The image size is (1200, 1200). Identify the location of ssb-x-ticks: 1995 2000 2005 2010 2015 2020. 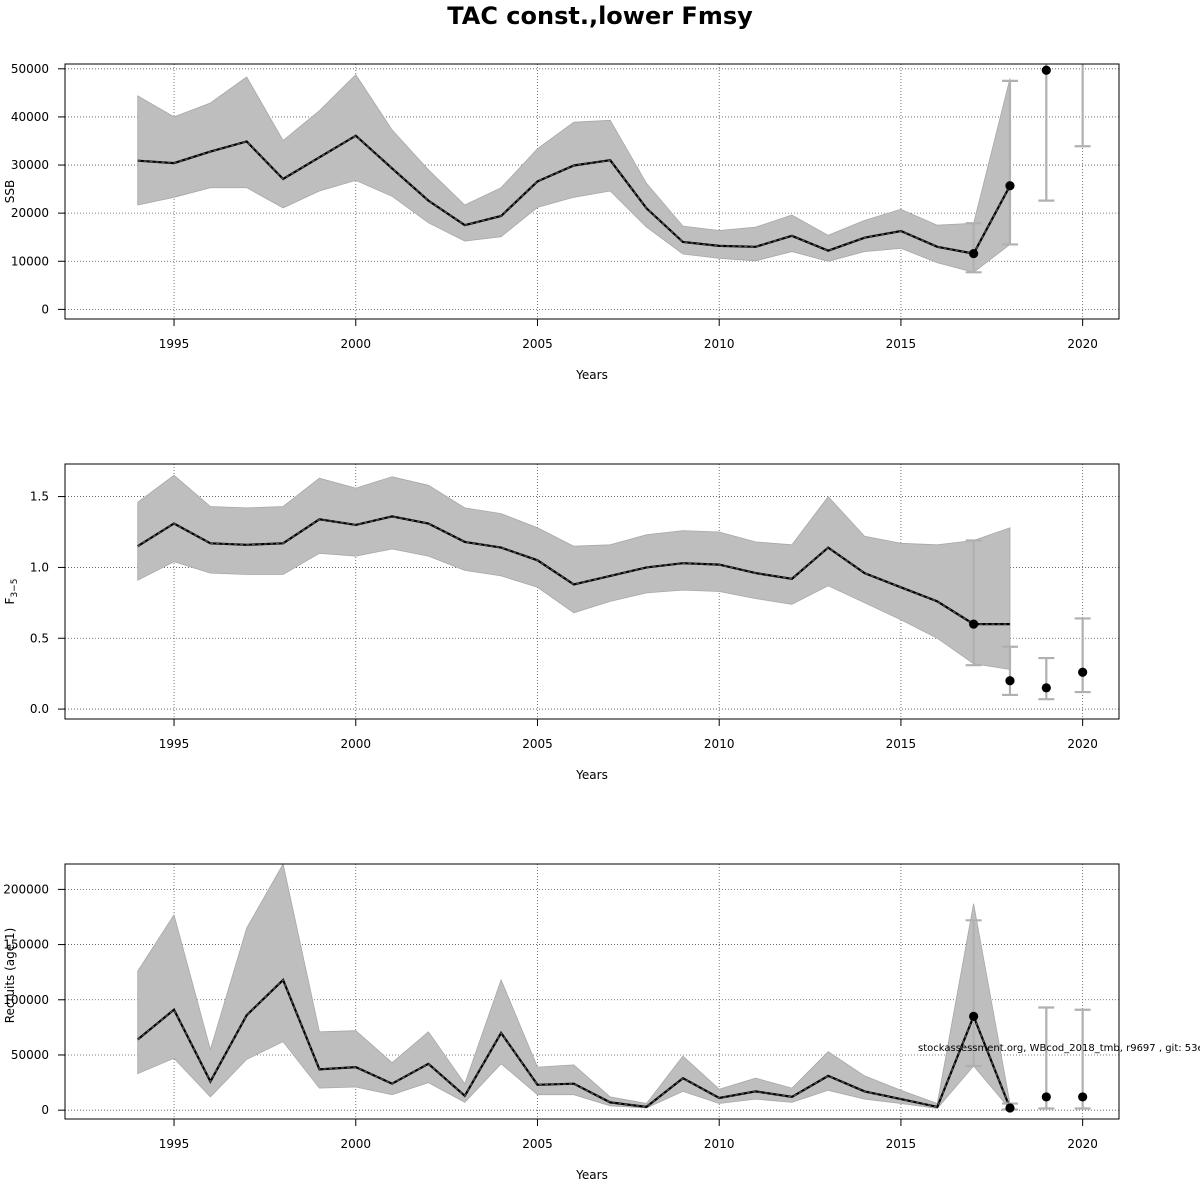
(628, 335).